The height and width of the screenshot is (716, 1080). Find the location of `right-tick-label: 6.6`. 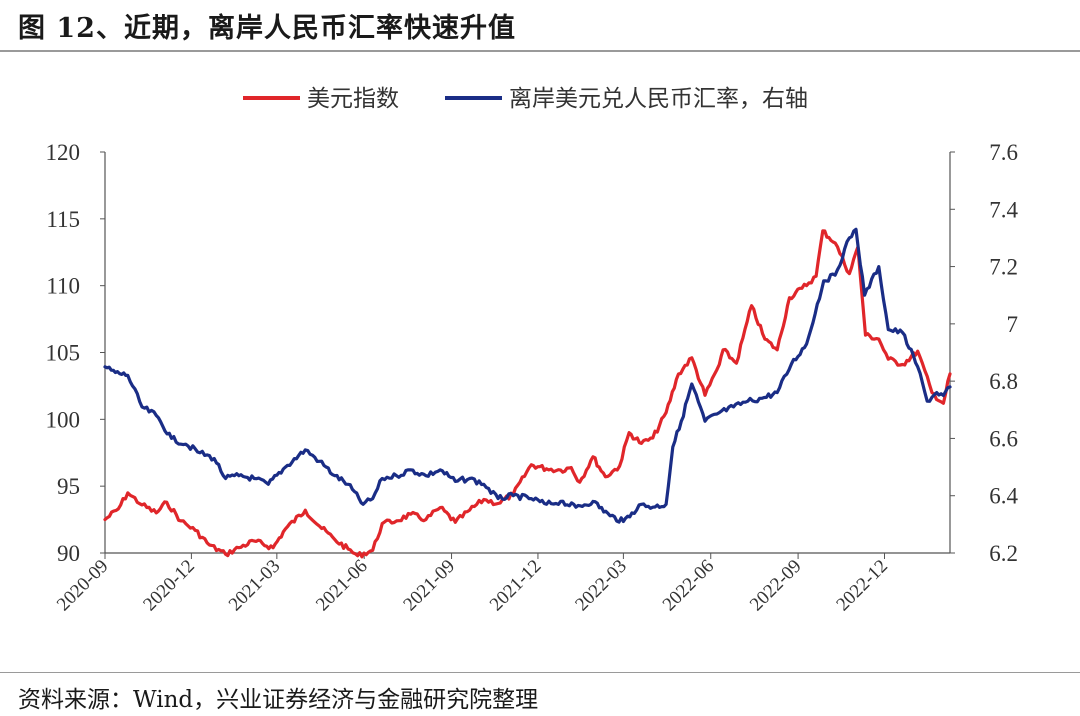

right-tick-label: 6.6 is located at coordinates (1003, 438).